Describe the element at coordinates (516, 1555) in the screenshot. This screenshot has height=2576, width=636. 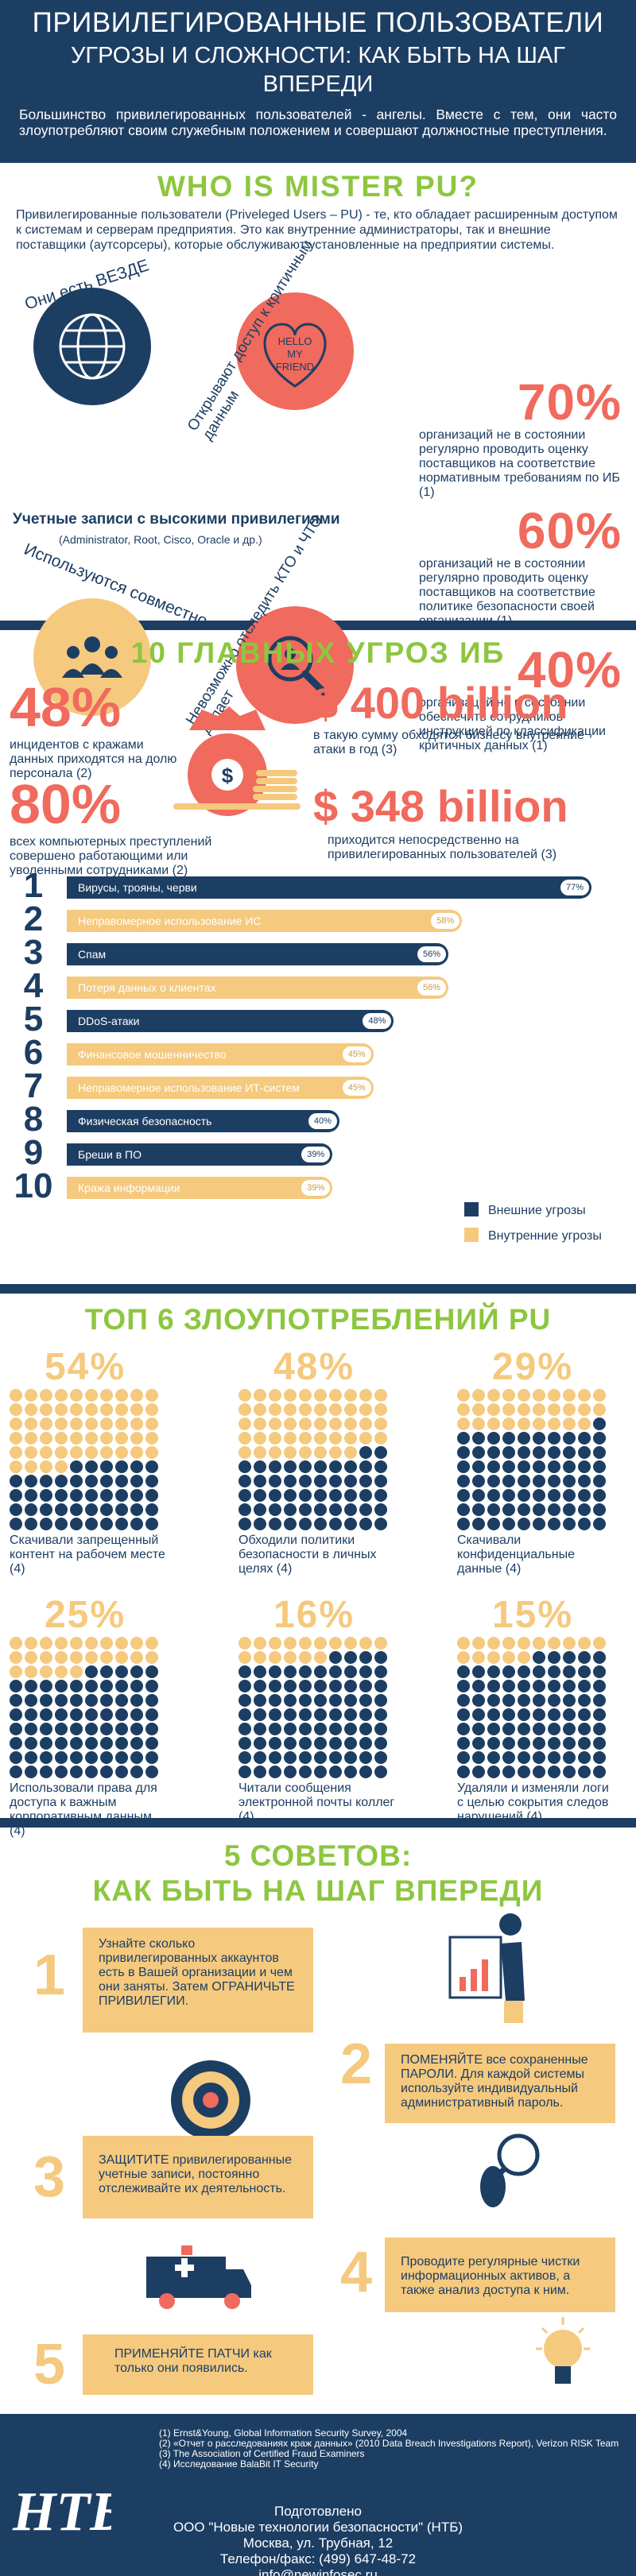
I see `abuse-caption-3: Скачивали конфиденциальные данные (4)` at that location.